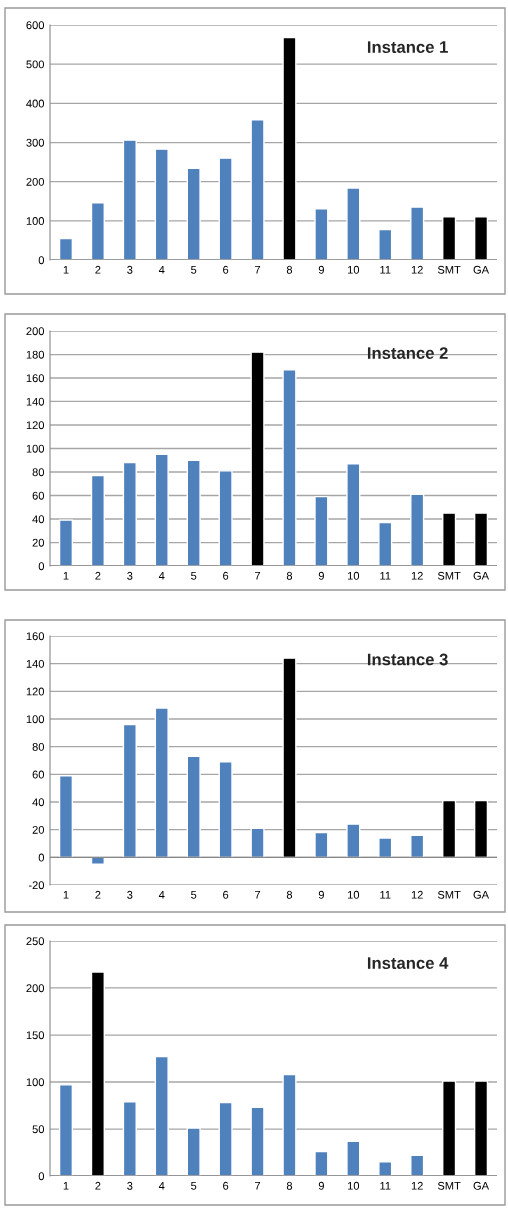 The width and height of the screenshot is (508, 1208). I want to click on x-tick-label: 2, so click(98, 269).